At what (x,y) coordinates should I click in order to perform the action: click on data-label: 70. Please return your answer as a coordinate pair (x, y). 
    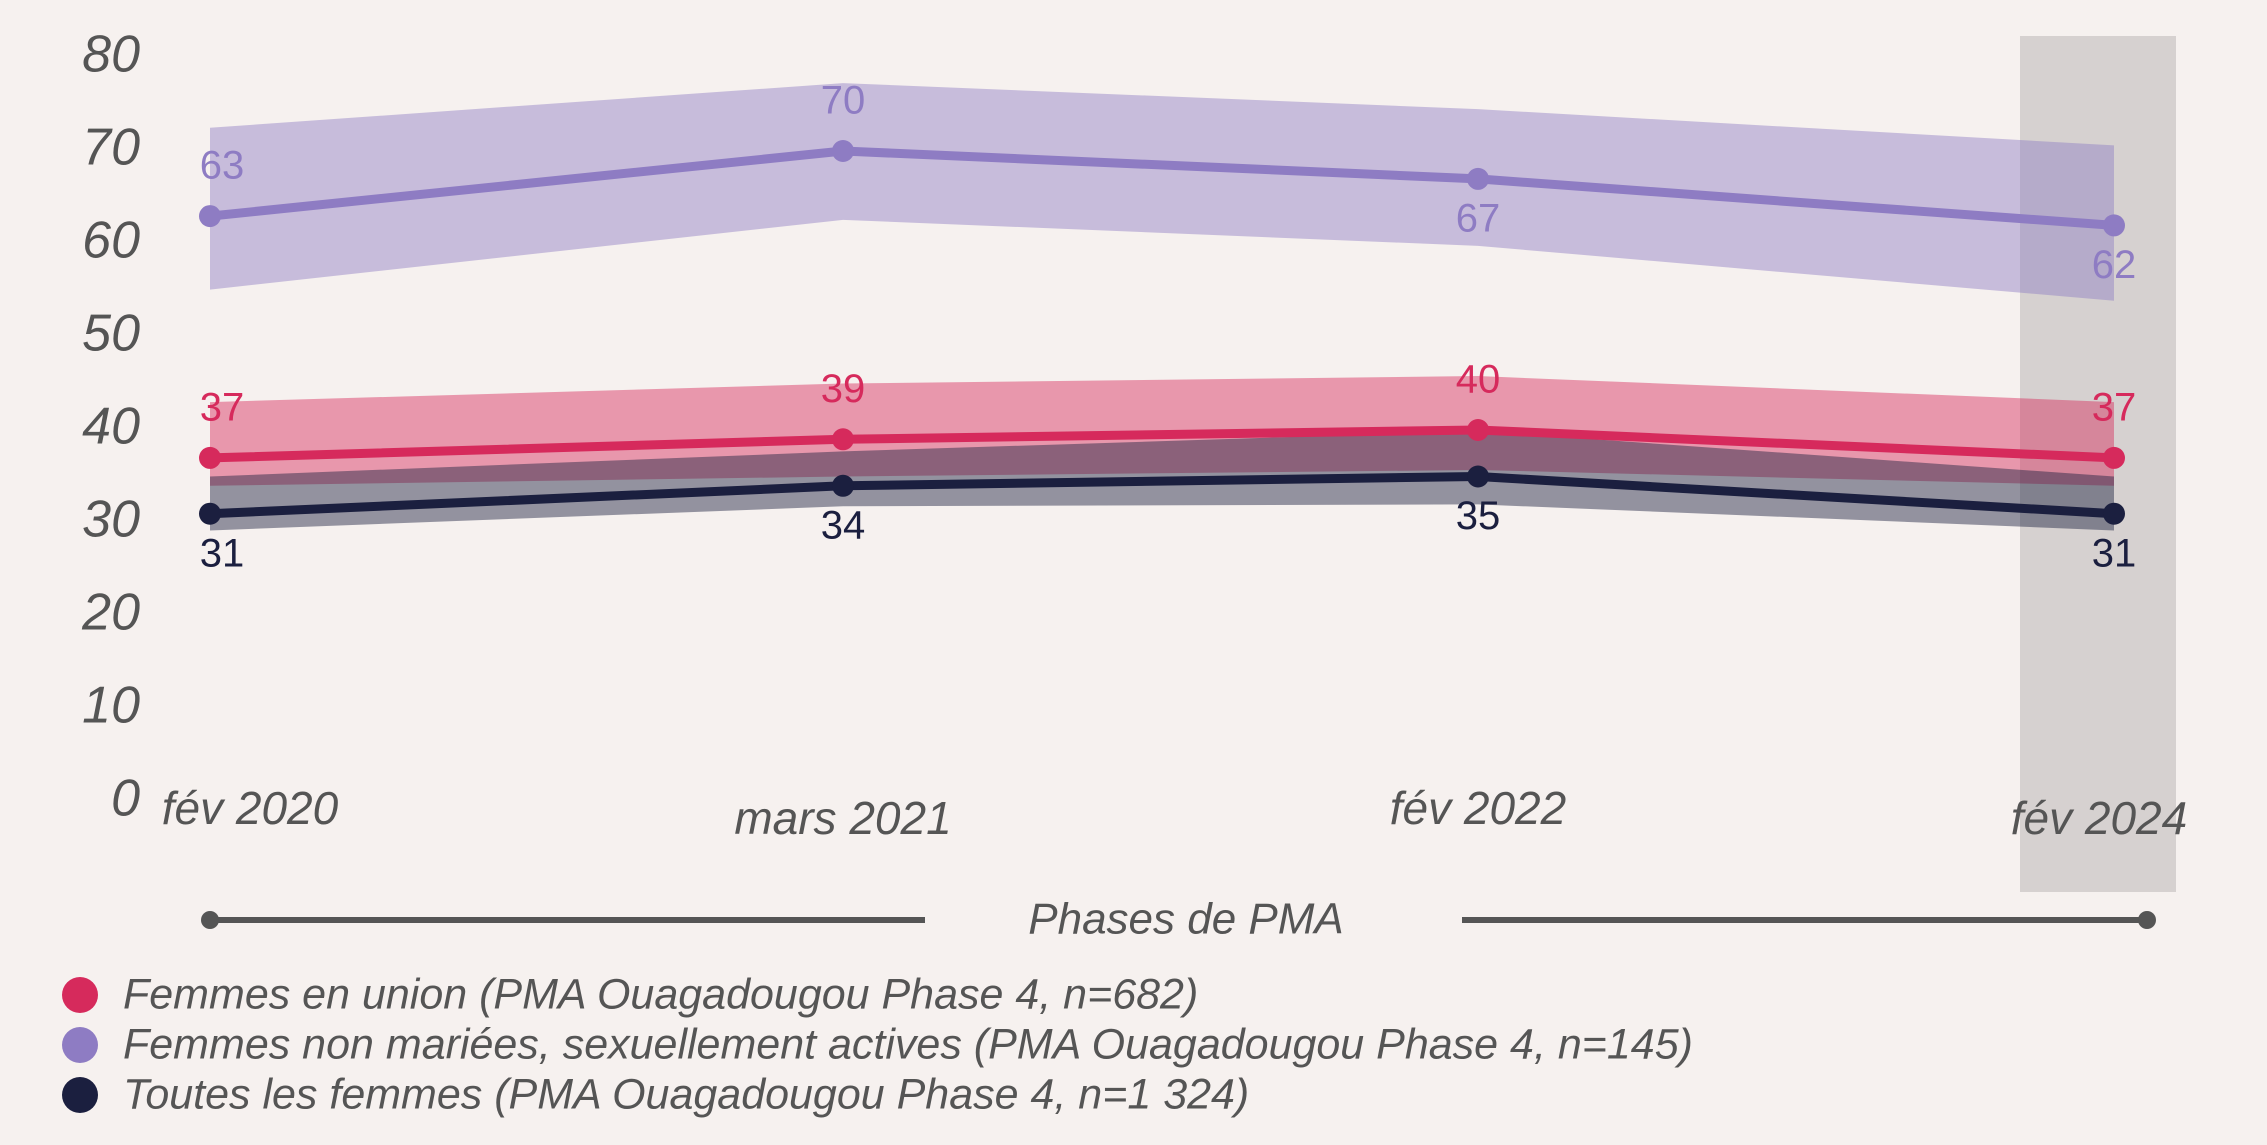
    Looking at the image, I should click on (843, 101).